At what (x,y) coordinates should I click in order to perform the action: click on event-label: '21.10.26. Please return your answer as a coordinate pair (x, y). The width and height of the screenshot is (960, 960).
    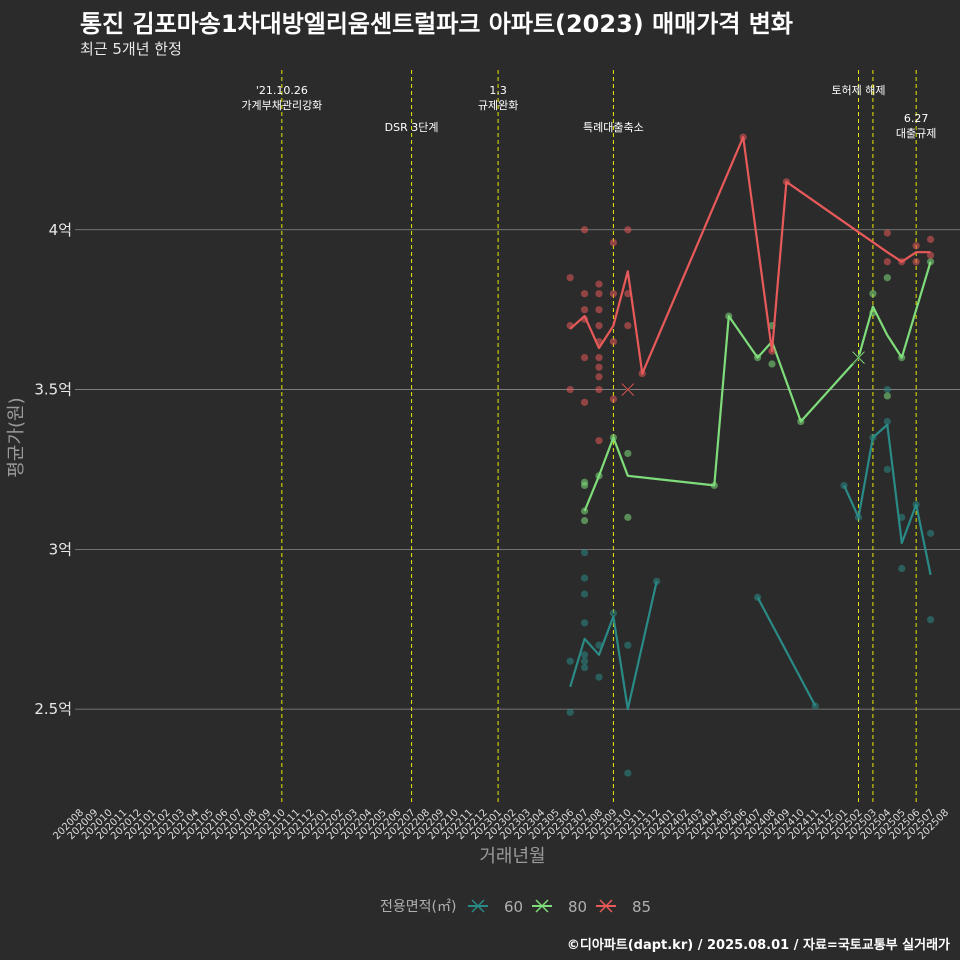
    Looking at the image, I should click on (282, 90).